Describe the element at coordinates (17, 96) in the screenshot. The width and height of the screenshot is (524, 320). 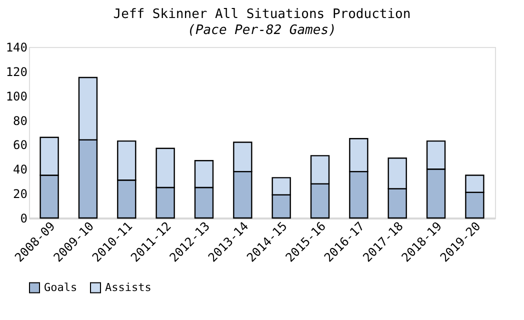
I see `y-tick-label: 100` at that location.